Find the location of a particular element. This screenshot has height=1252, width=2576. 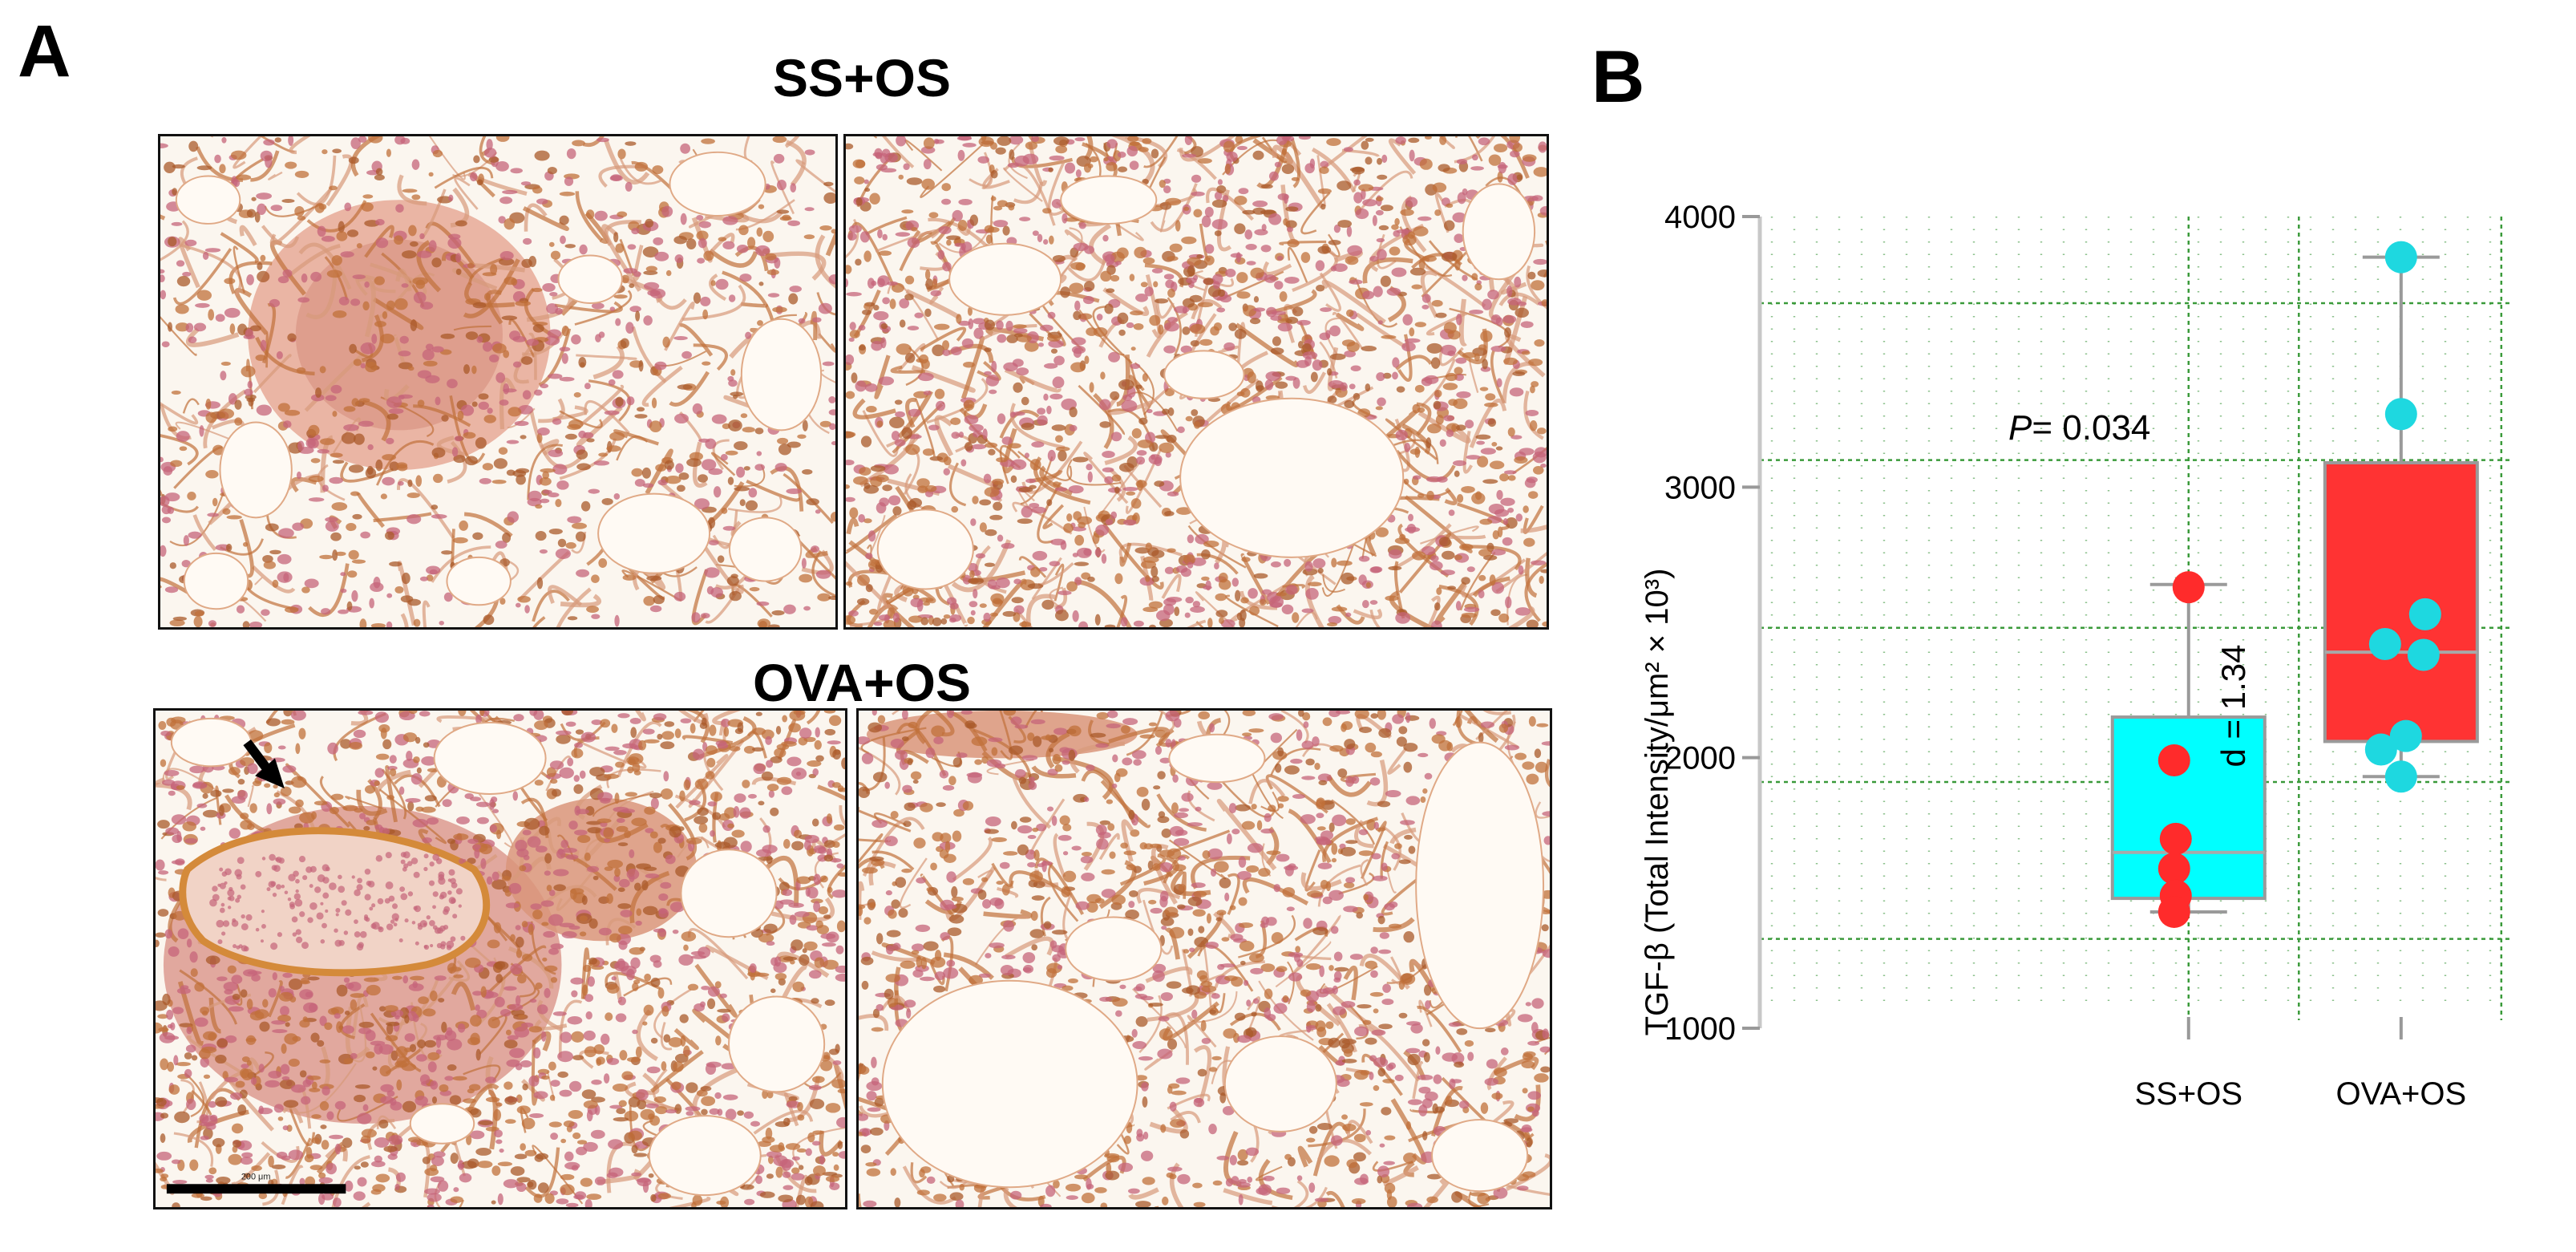

ova-os-micrograph-high-mag is located at coordinates (1204, 958).